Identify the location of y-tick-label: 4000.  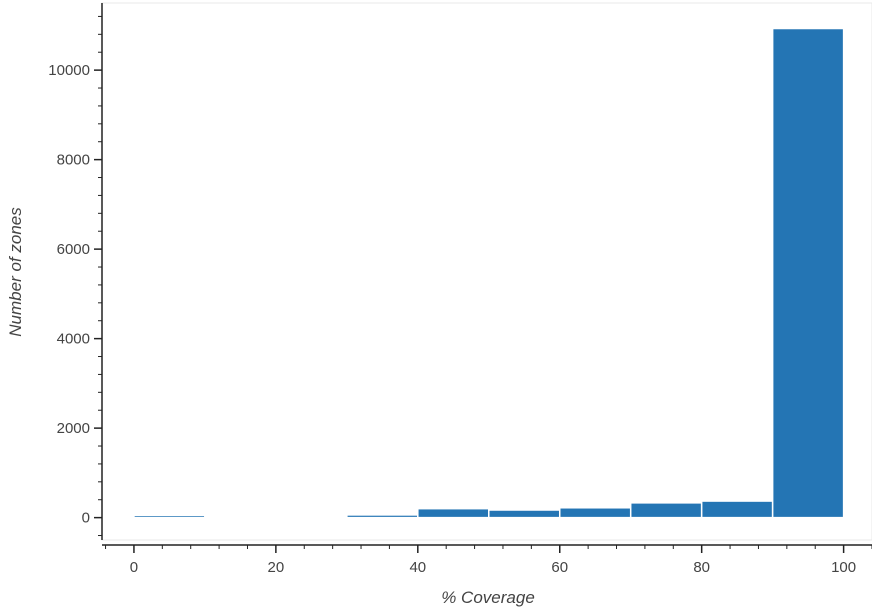
(73, 339).